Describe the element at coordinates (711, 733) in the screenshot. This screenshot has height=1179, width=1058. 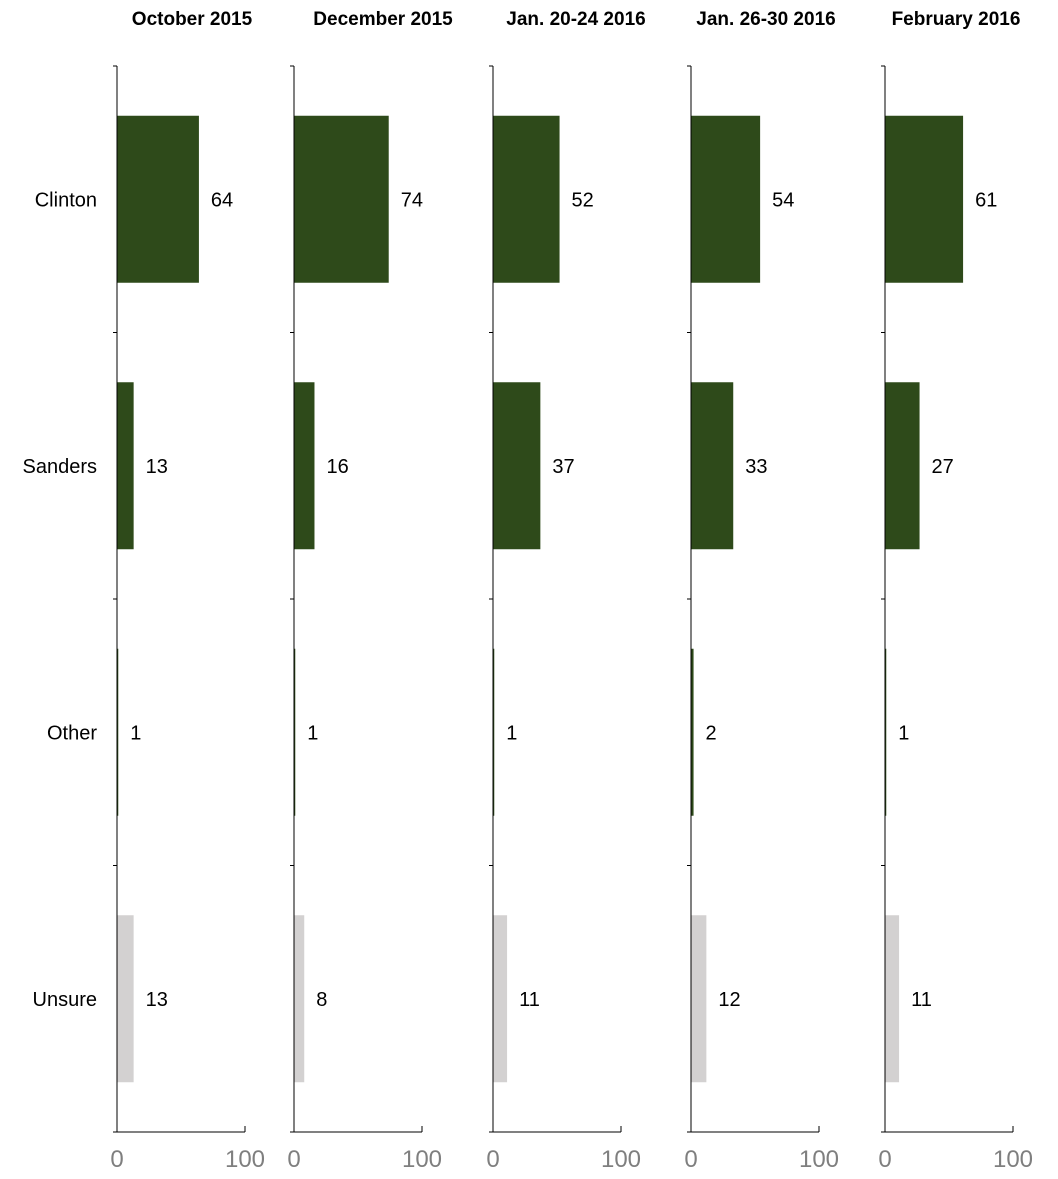
I see `value-label: 2` at that location.